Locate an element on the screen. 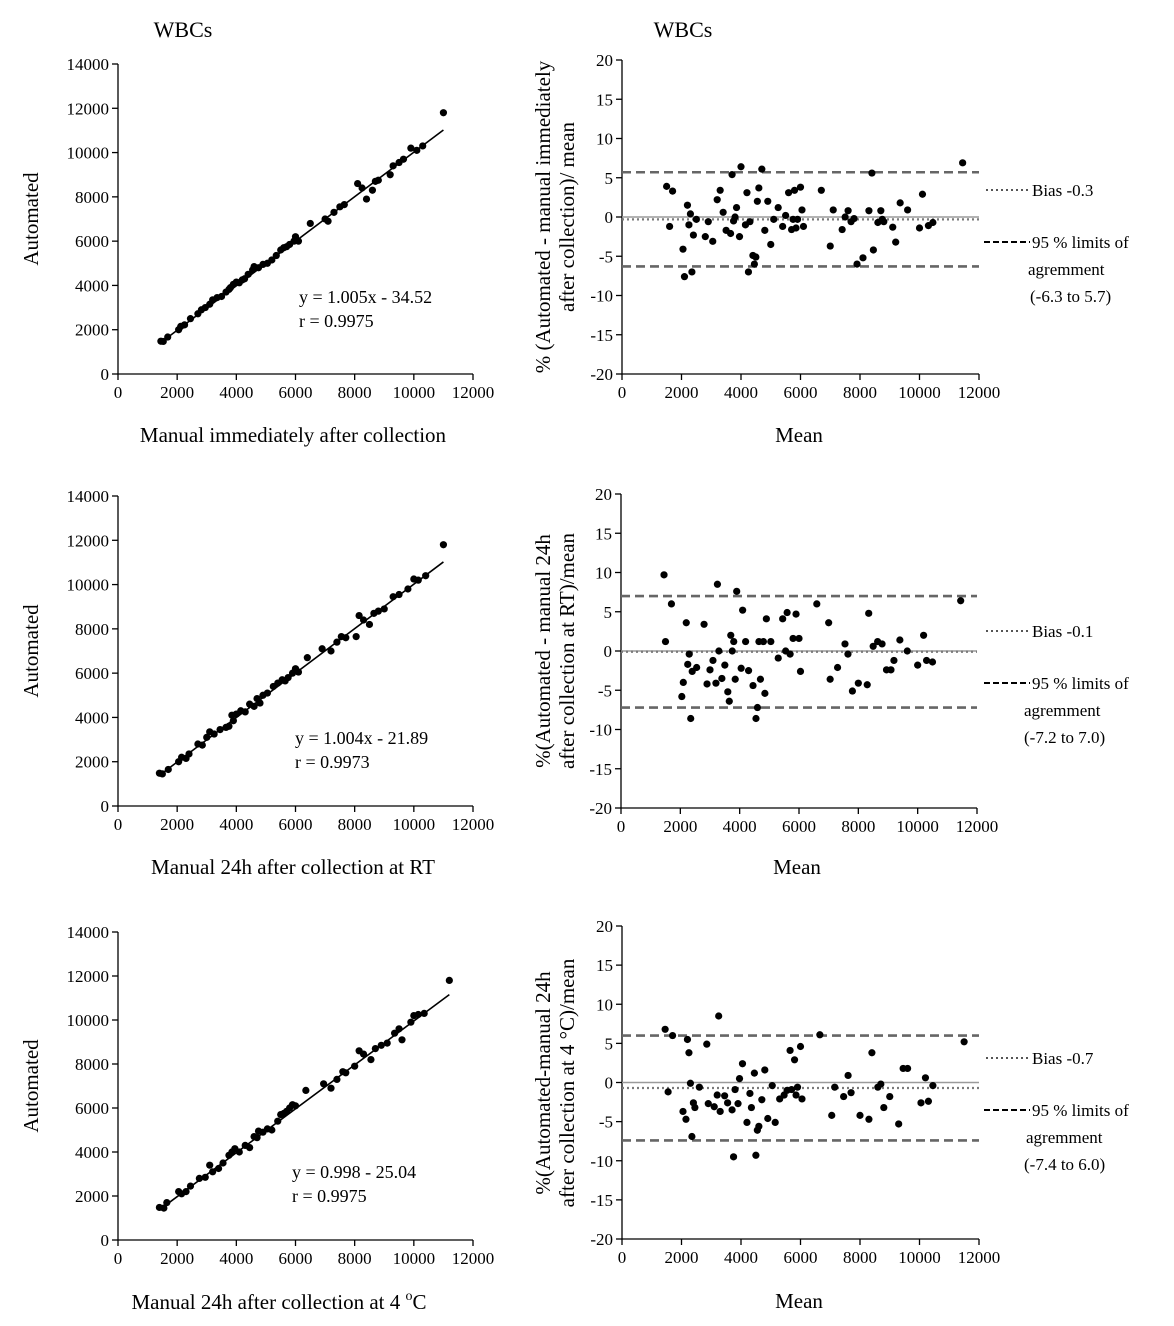 This screenshot has width=1174, height=1326. x-axis-label: Manual 24h after collection at RT is located at coordinates (293, 867).